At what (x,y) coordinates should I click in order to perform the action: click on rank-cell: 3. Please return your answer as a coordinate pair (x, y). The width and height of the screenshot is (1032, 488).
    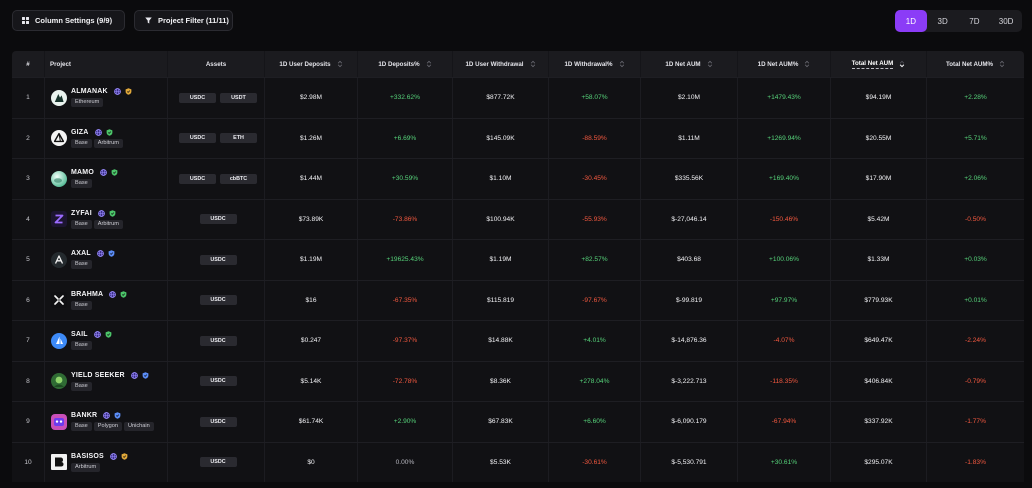
    Looking at the image, I should click on (28, 179).